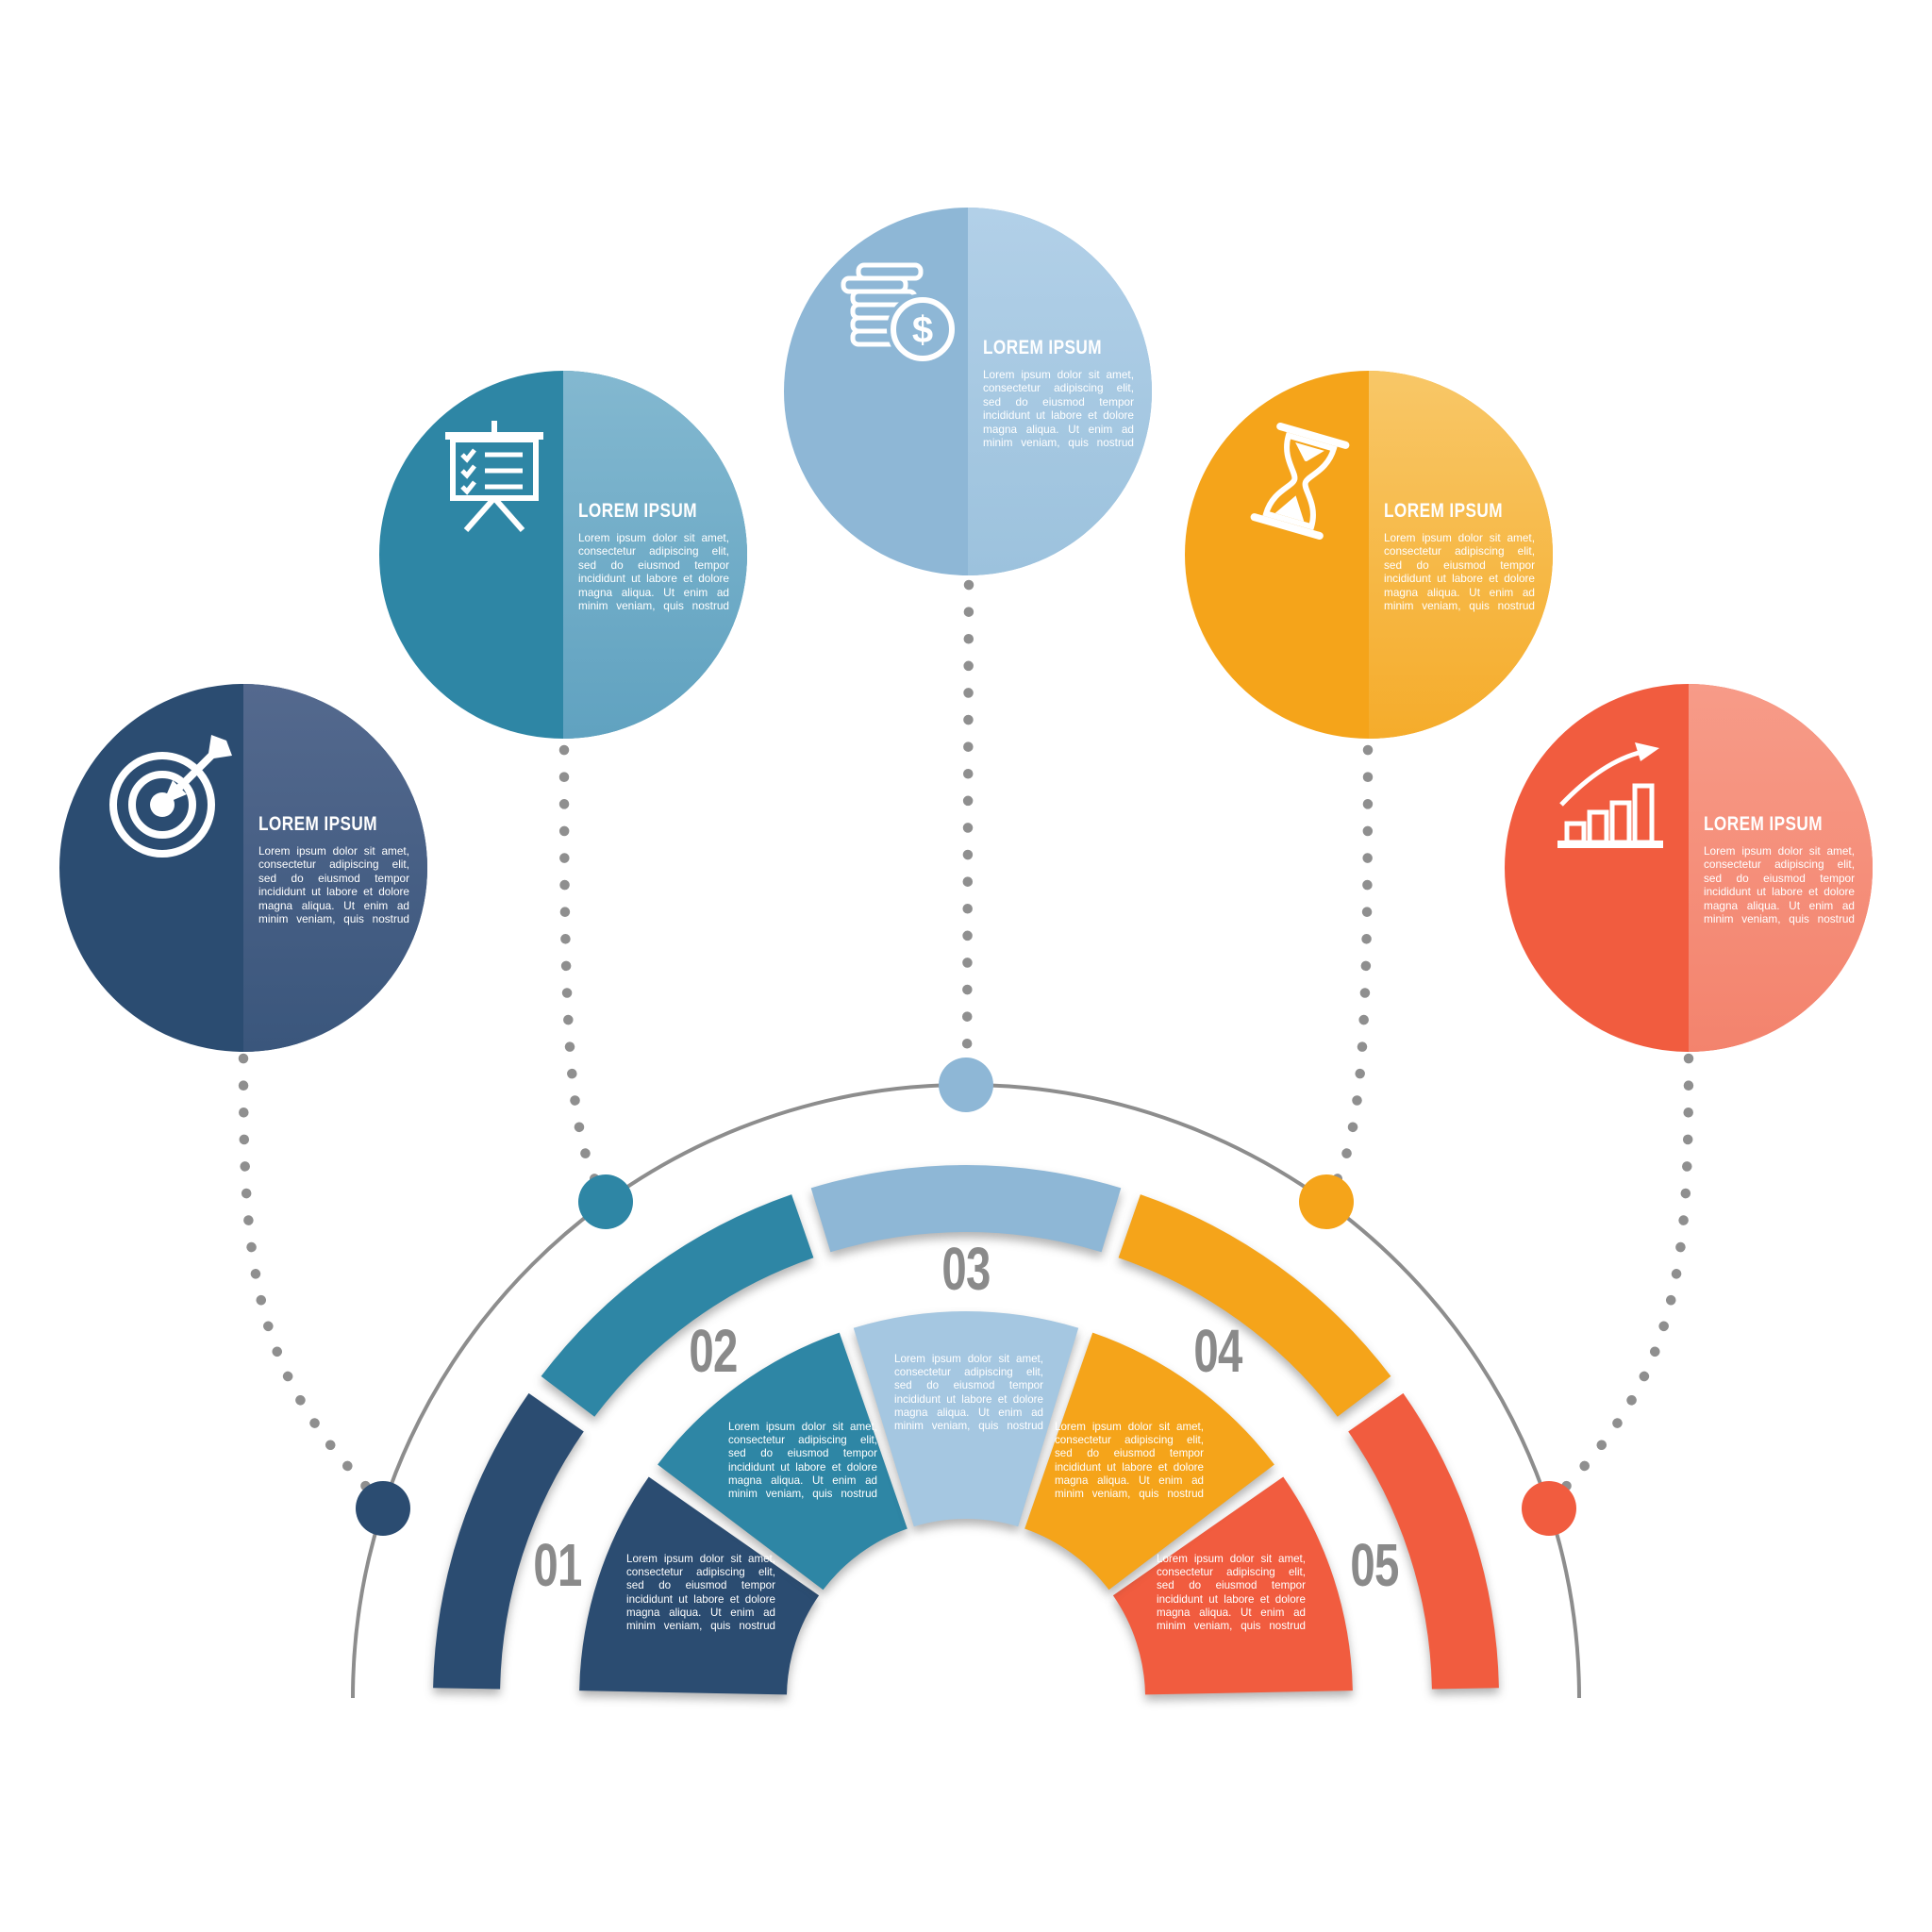 Image resolution: width=1932 pixels, height=1932 pixels. Describe the element at coordinates (1764, 824) in the screenshot. I see `step-5-title: LOREM IPSUM` at that location.